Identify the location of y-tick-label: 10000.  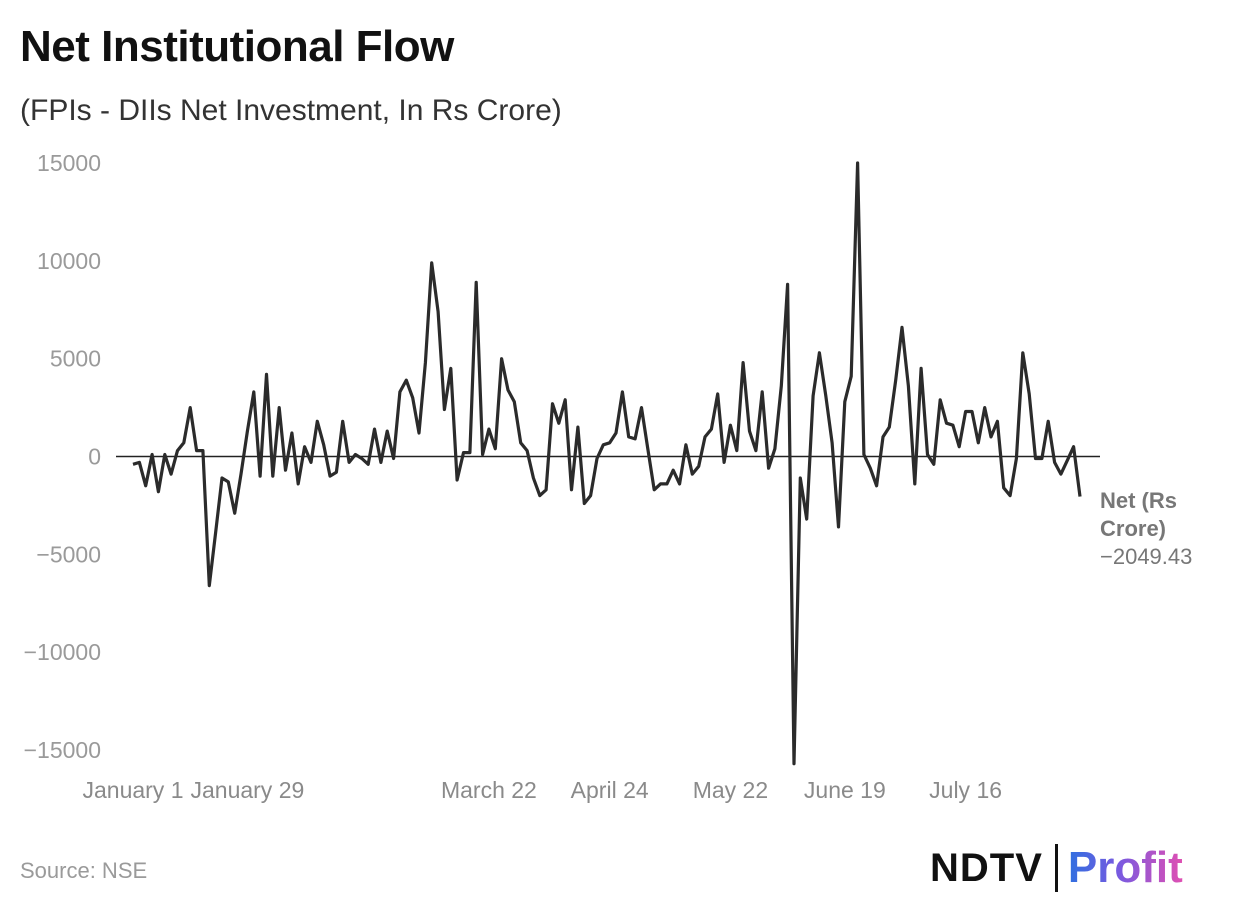
(69, 261).